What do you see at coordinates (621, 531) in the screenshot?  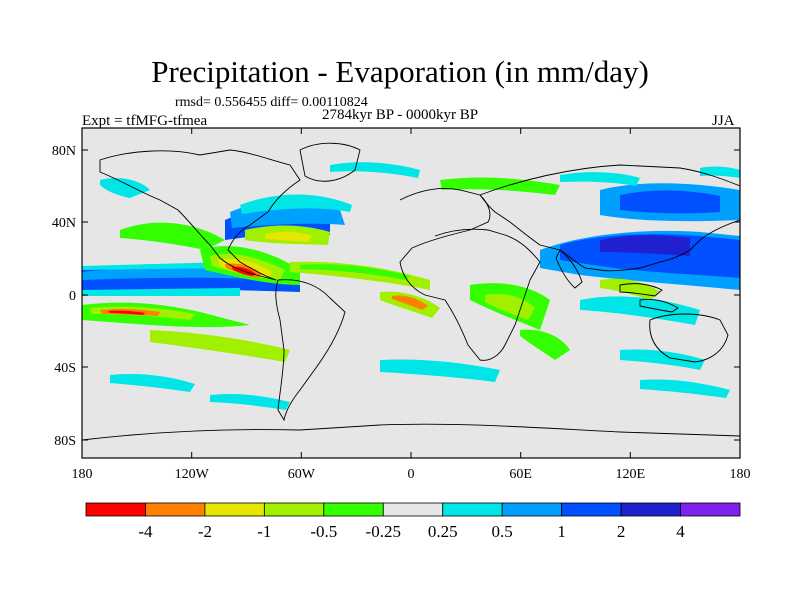 I see `colorbar-label: 2` at bounding box center [621, 531].